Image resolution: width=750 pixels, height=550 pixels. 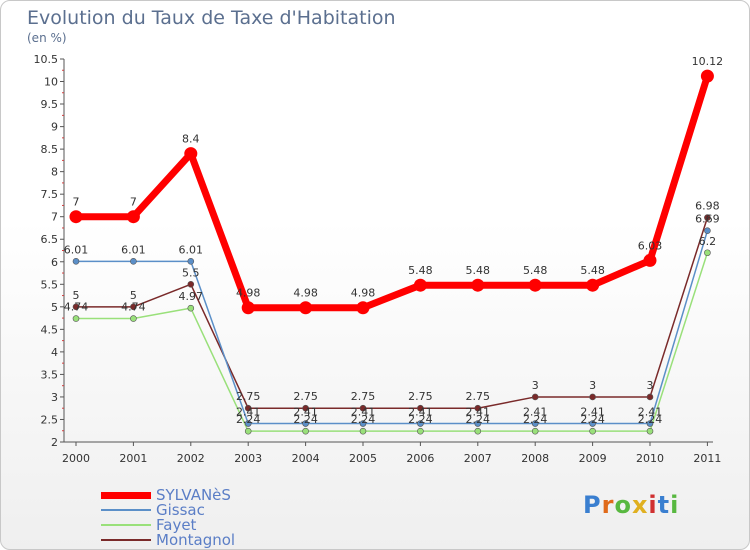 What do you see at coordinates (47, 38) in the screenshot?
I see `chart-unit-label: (en %)` at bounding box center [47, 38].